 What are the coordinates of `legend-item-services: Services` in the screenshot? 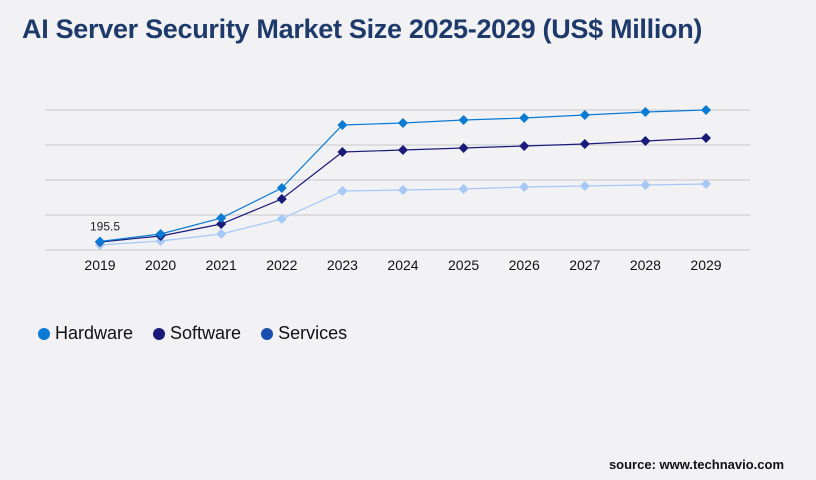 It's located at (304, 333).